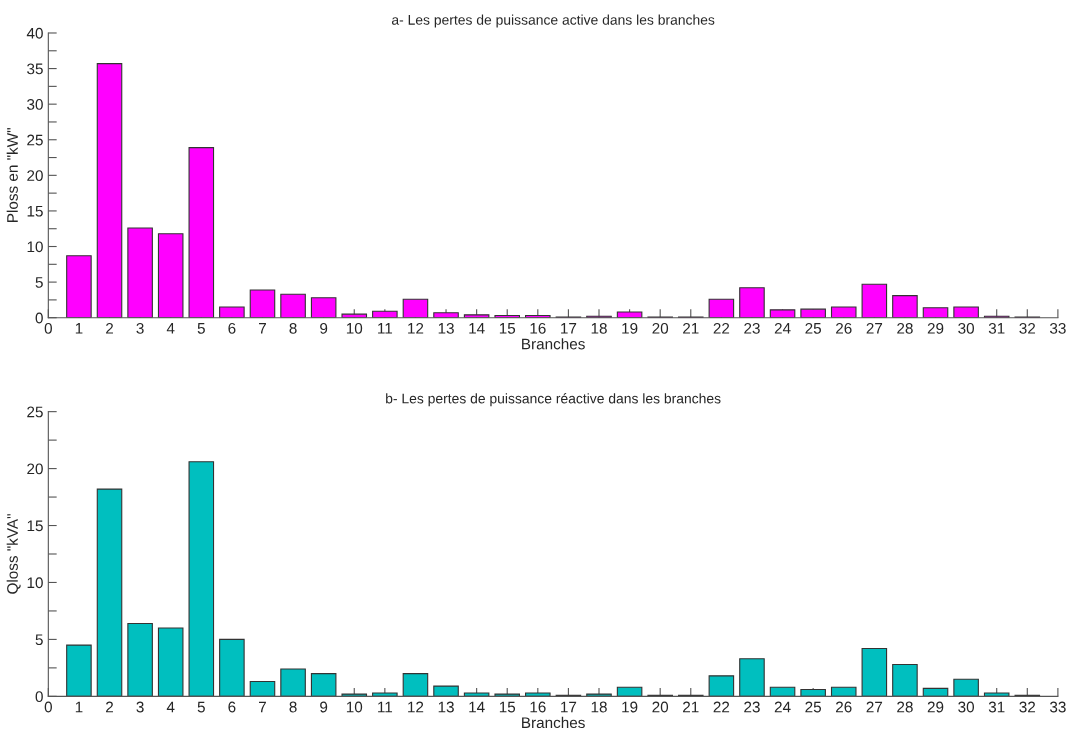 The height and width of the screenshot is (733, 1074). Describe the element at coordinates (34, 33) in the screenshot. I see `y-tick-label: 40` at that location.